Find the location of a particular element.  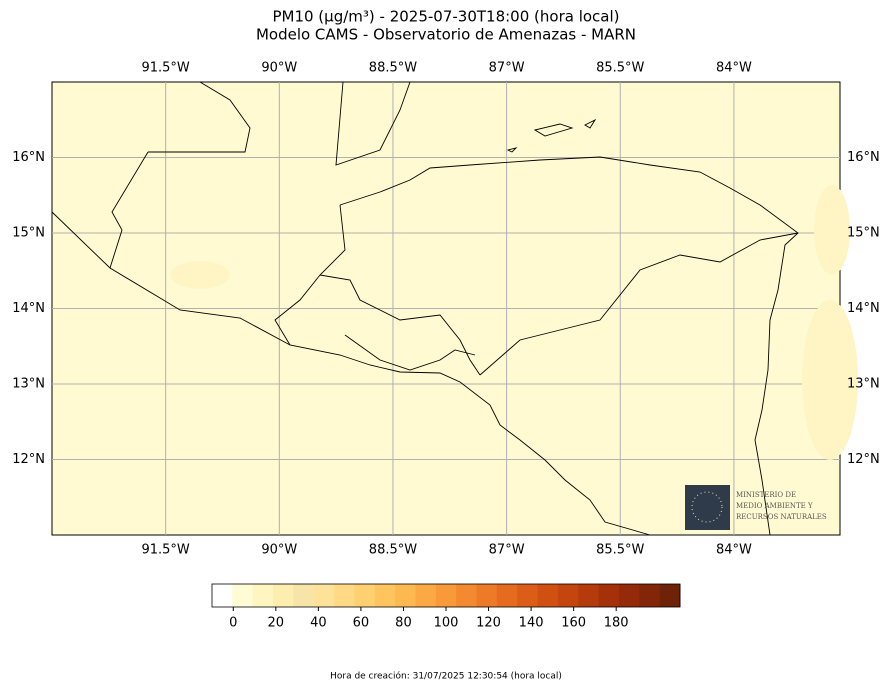

logo-ring is located at coordinates (707, 507).